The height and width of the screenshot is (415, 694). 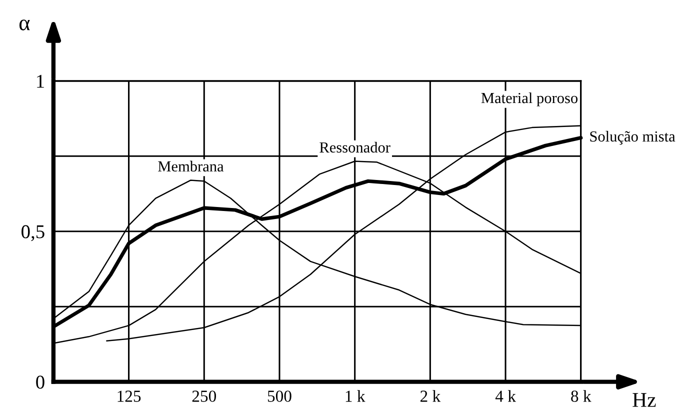 I want to click on x-axis-title: Hz, so click(x=644, y=400).